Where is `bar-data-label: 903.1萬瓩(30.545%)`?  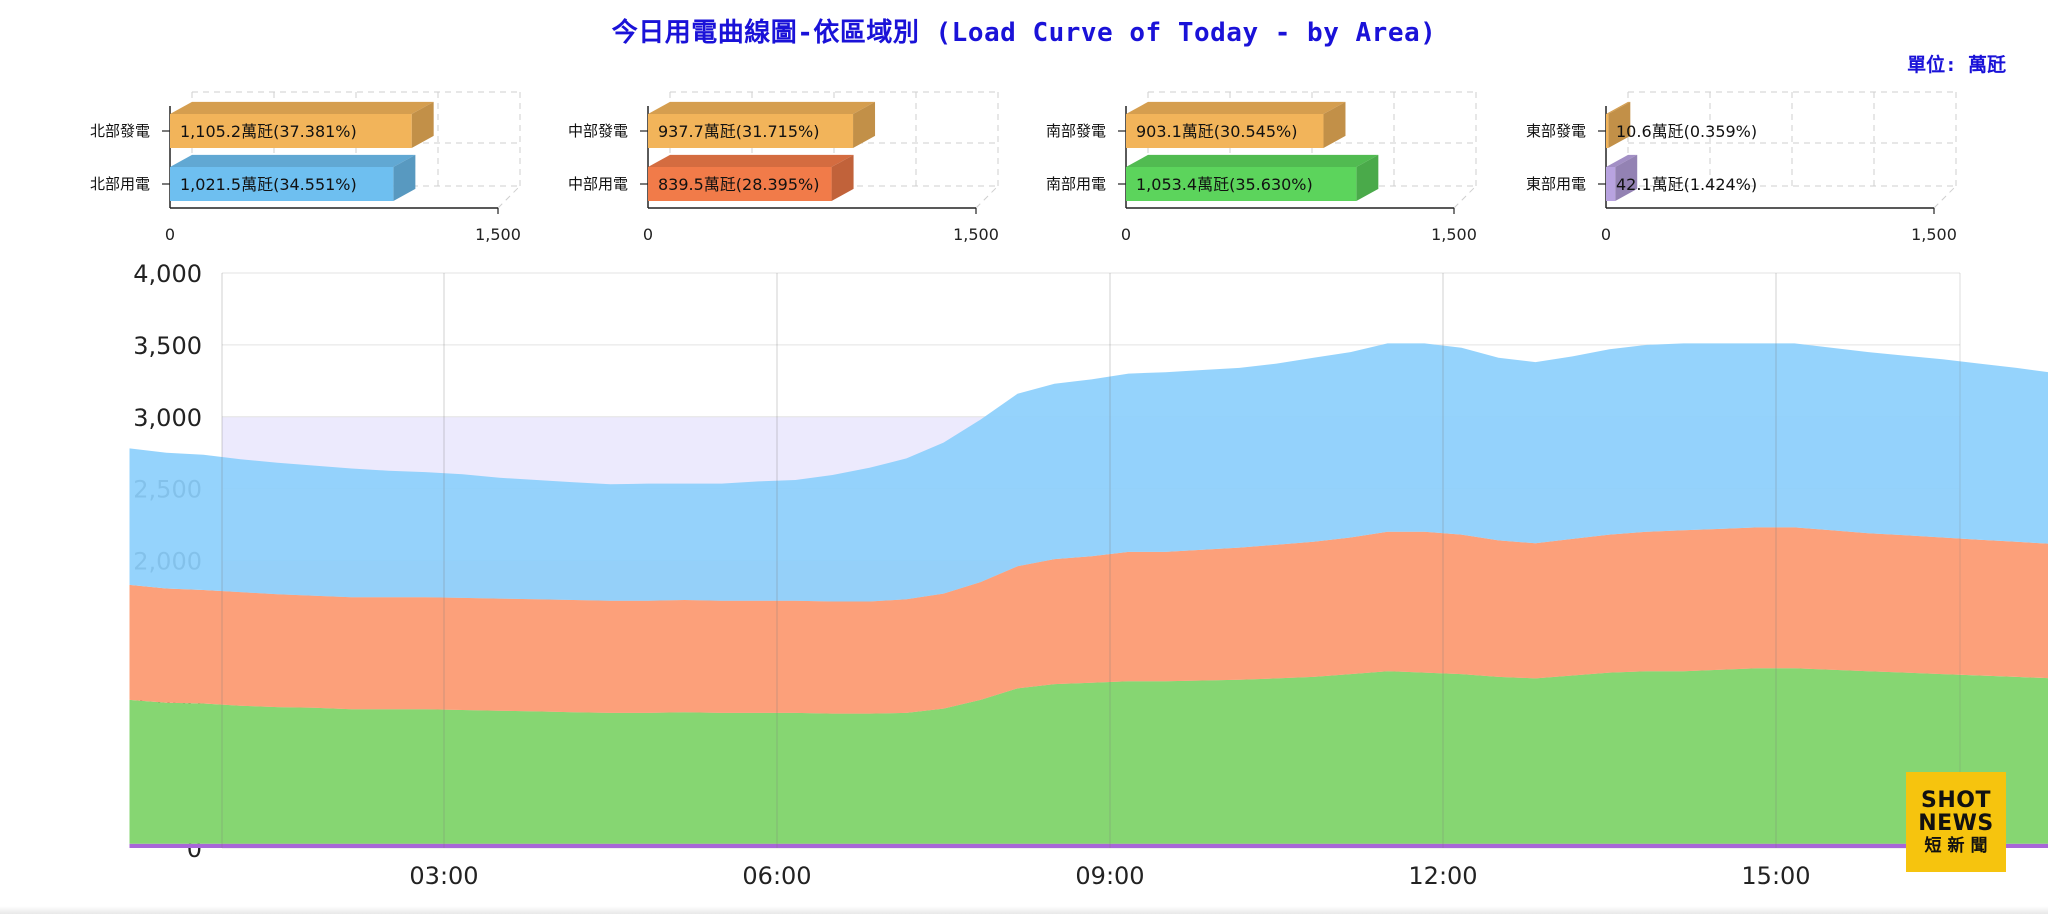 bar-data-label: 903.1萬瓩(30.545%) is located at coordinates (1216, 131).